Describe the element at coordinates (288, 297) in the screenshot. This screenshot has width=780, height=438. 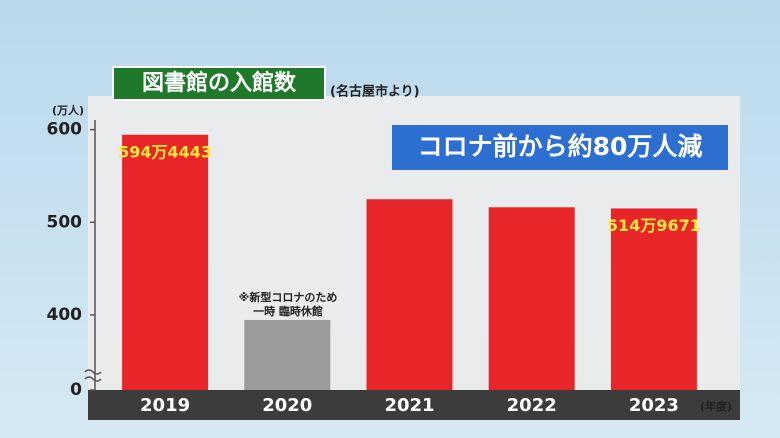
I see `note: ※新型コロナのため` at that location.